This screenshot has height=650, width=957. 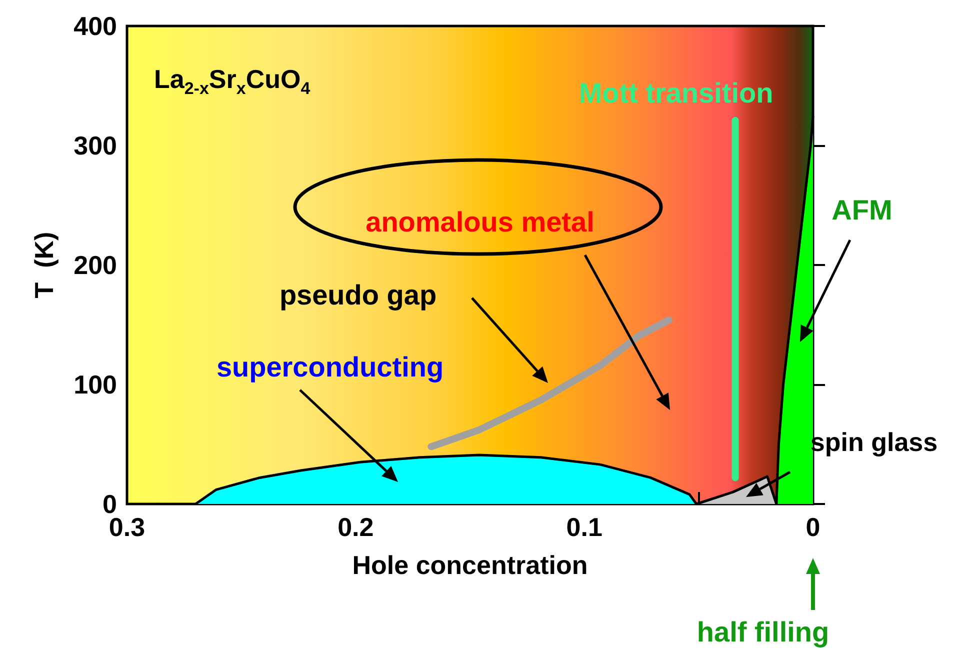 I want to click on y-tick-label: 400, so click(x=95, y=26).